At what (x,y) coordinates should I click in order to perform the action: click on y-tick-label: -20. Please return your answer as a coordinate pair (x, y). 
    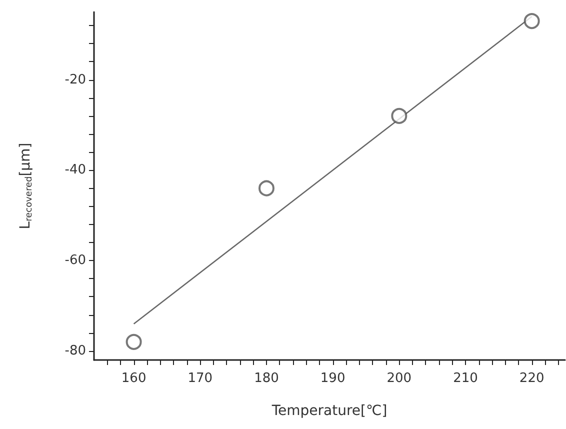
    Looking at the image, I should click on (75, 80).